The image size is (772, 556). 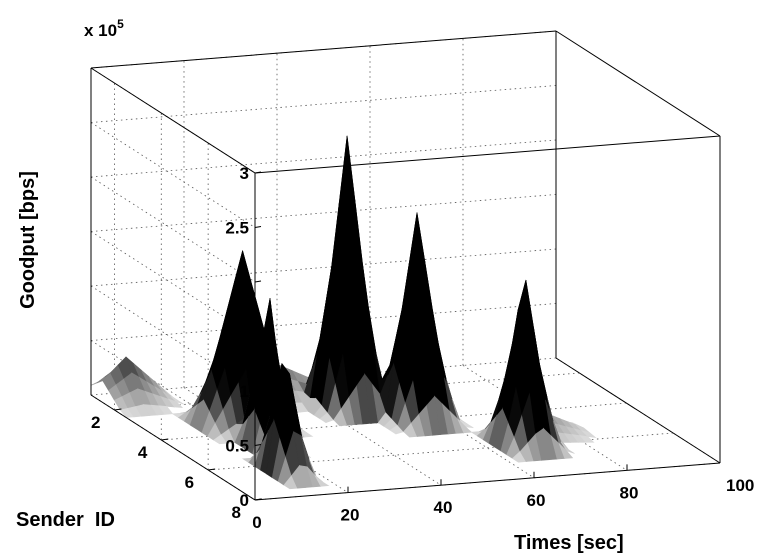 What do you see at coordinates (443, 507) in the screenshot?
I see `x-tick-label: 40` at bounding box center [443, 507].